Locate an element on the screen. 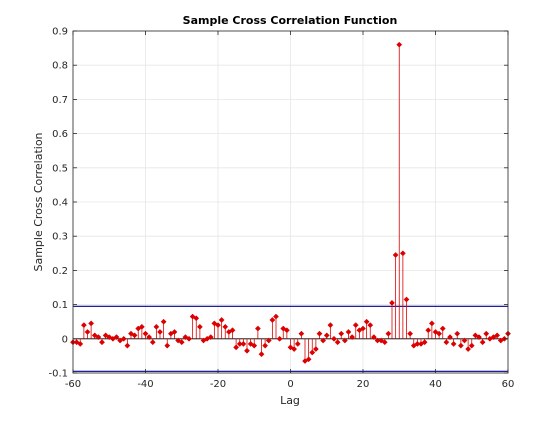 The width and height of the screenshot is (560, 424). x-tick-label: -60 is located at coordinates (73, 384).